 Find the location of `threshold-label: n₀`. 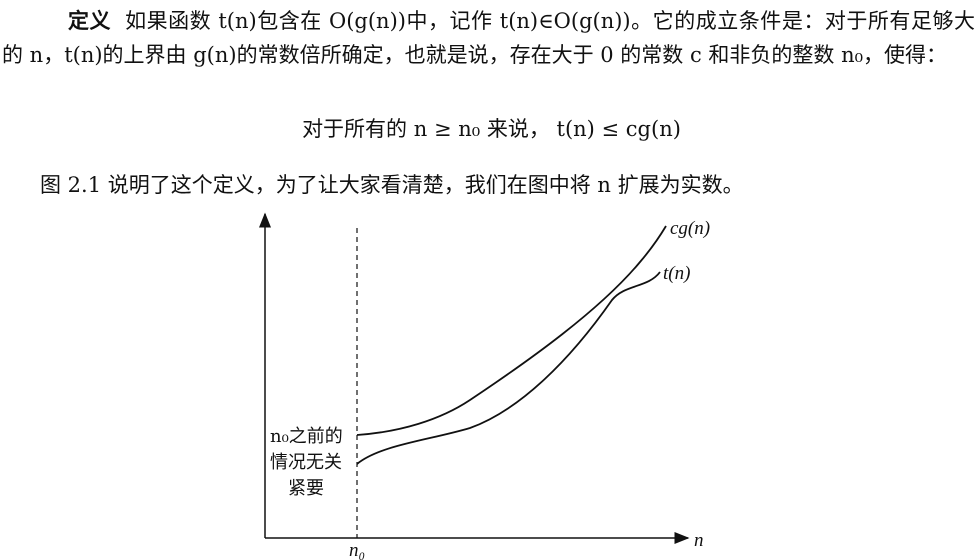

threshold-label: n₀ is located at coordinates (357, 550).